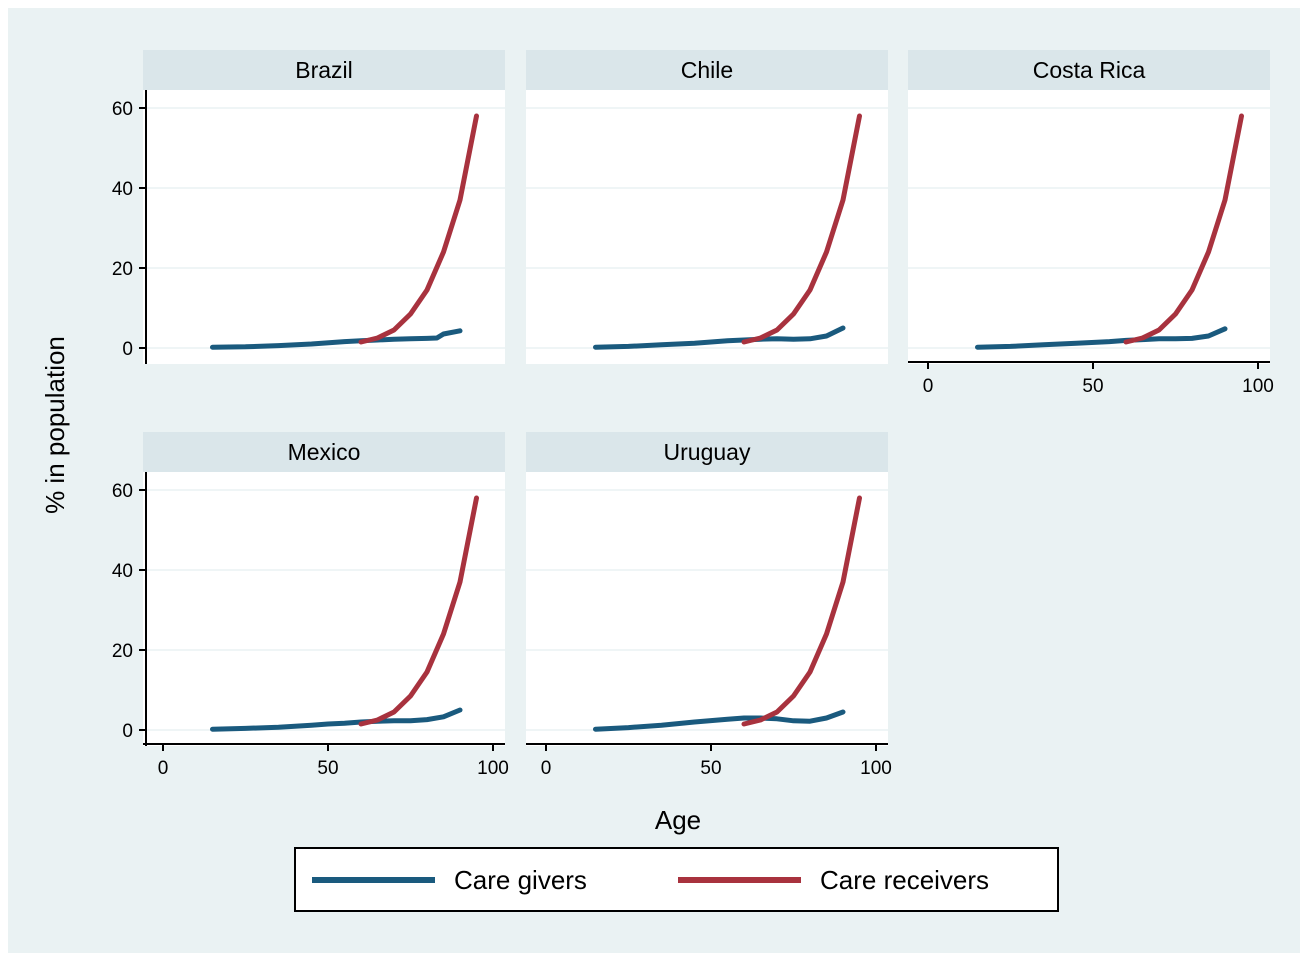 This screenshot has width=1300, height=953. I want to click on y-axis-title: % in population, so click(55, 425).